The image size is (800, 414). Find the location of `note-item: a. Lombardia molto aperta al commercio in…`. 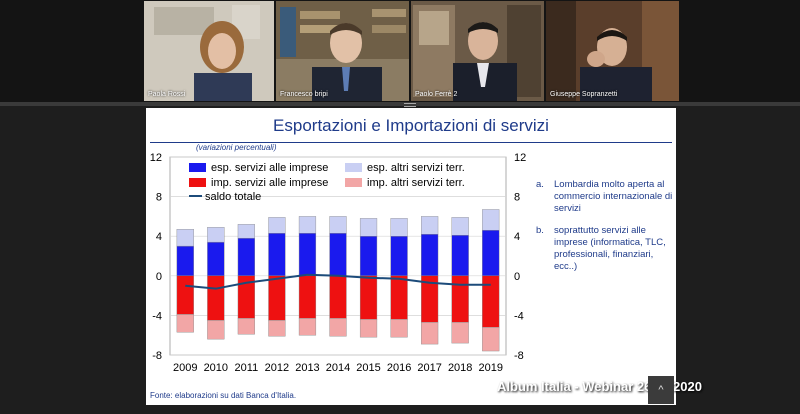

note-item: a. Lombardia molto aperta al commercio in… is located at coordinates (604, 196).